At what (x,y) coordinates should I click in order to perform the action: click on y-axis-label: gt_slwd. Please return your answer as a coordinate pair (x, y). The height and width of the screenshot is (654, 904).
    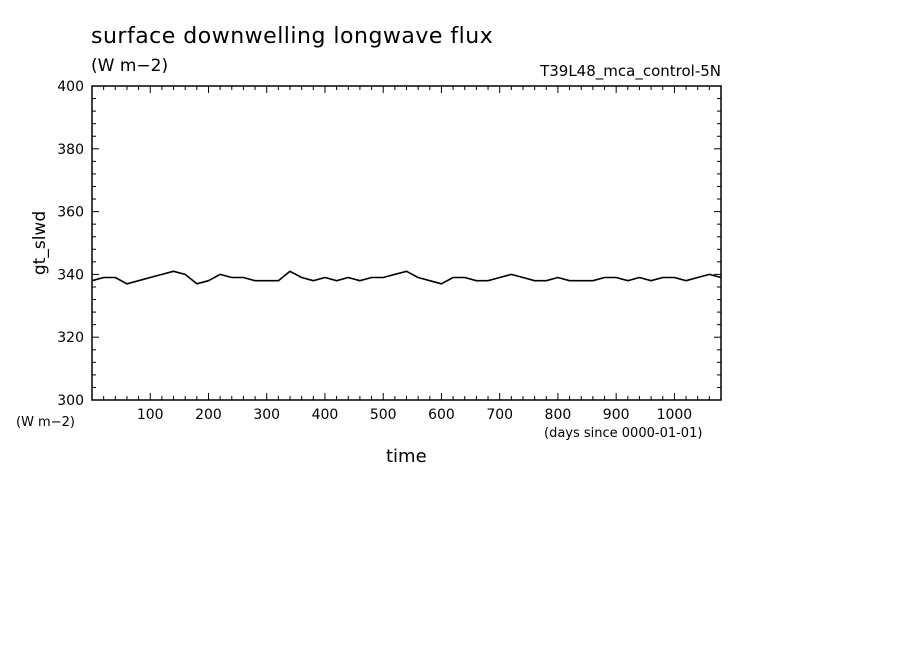
    Looking at the image, I should click on (40, 243).